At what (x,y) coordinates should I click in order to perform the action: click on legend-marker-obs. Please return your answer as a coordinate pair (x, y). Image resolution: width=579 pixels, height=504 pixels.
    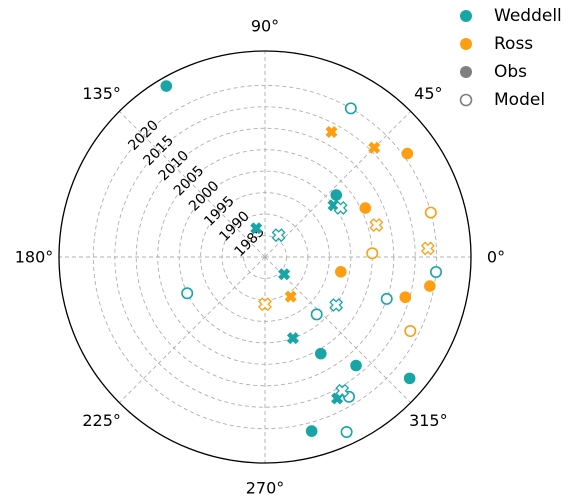
    Looking at the image, I should click on (466, 72).